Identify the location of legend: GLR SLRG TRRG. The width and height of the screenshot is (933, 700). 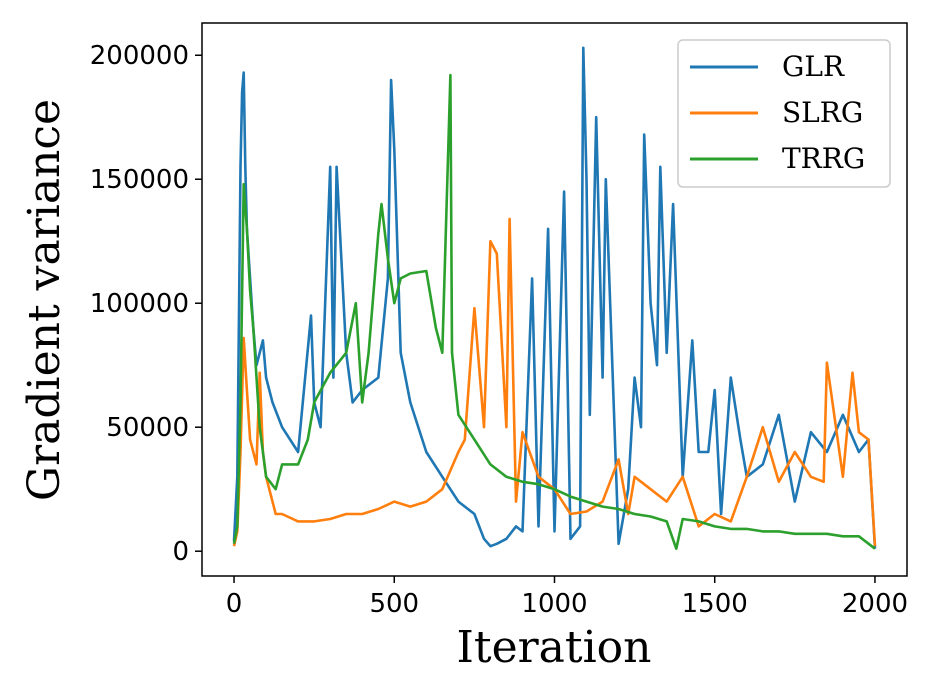
(784, 113).